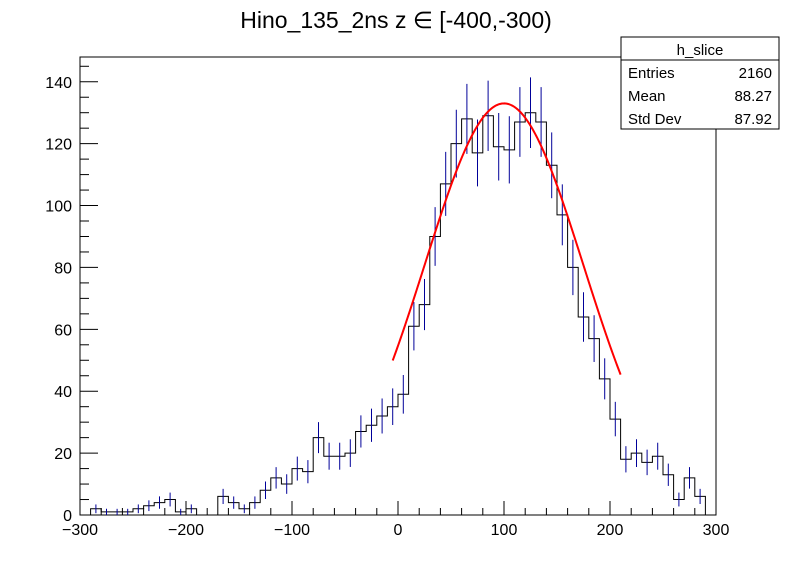 The height and width of the screenshot is (572, 796). What do you see at coordinates (700, 50) in the screenshot?
I see `stats-box-title: h_slice` at bounding box center [700, 50].